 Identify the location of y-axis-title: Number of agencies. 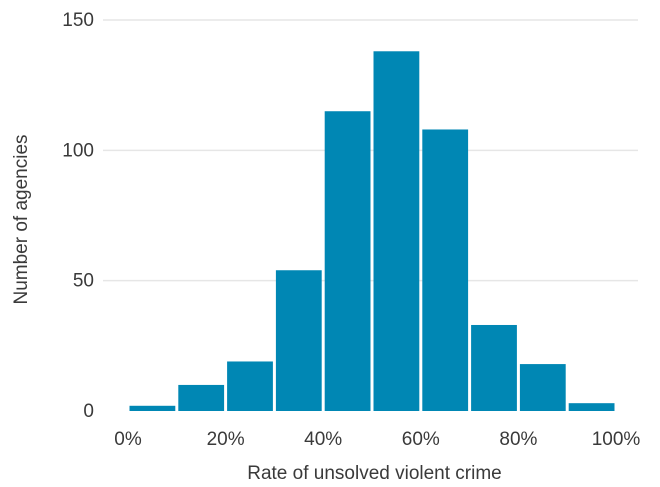
(21, 219).